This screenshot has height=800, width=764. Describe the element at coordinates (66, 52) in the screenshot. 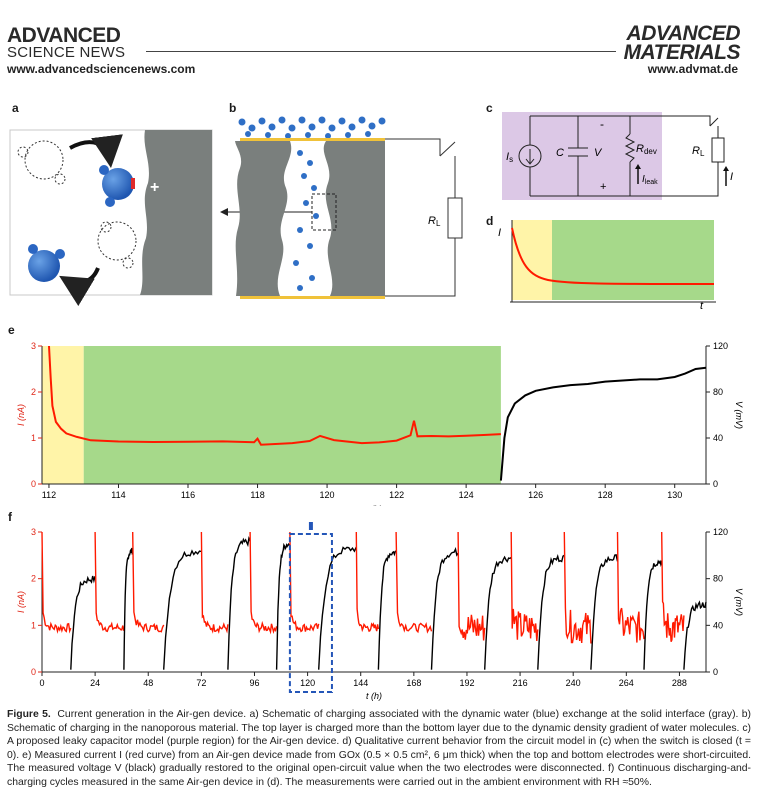

I see `publisher-subtitle: SCIENCE NEWS` at that location.